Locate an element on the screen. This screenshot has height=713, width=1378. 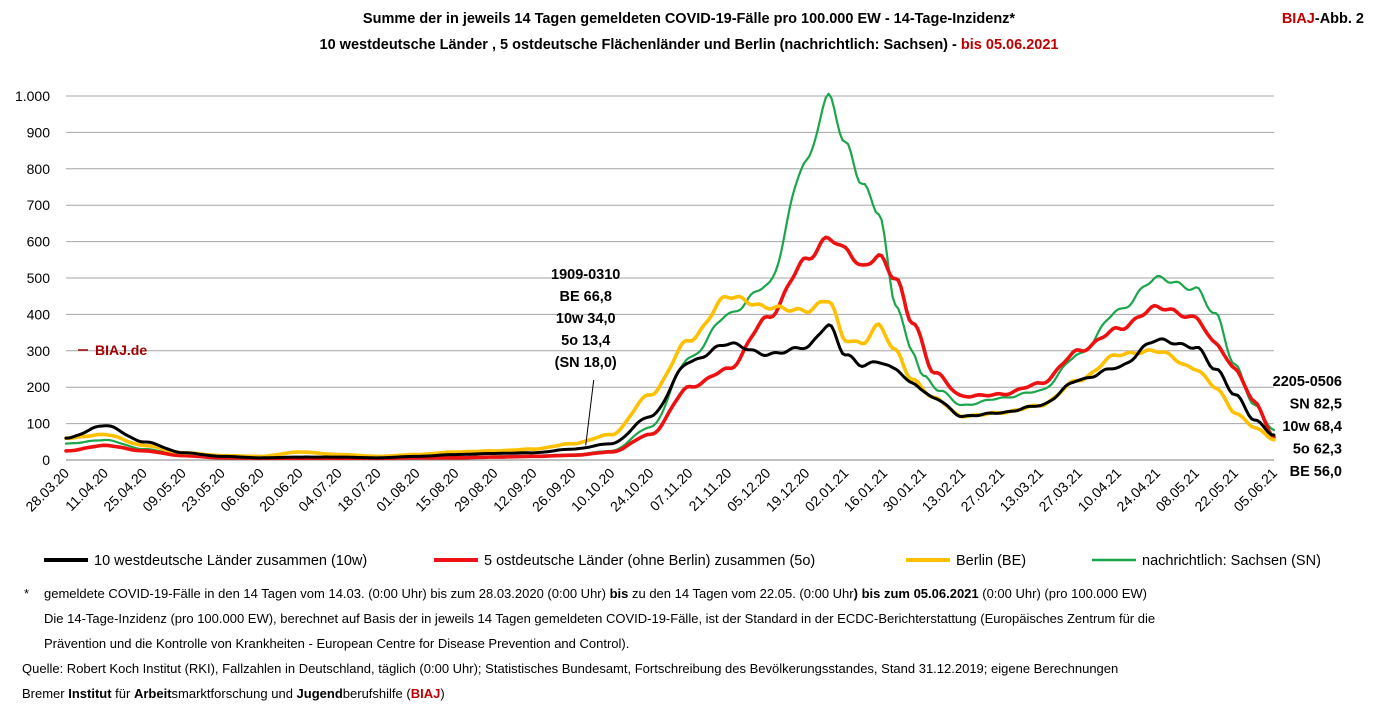
y-tick-label: 700 is located at coordinates (39, 205).